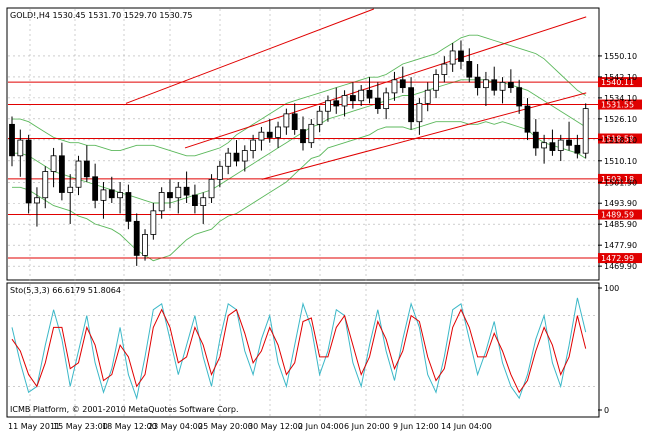 This screenshot has height=443, width=645. What do you see at coordinates (80, 426) in the screenshot?
I see `x-tick-label: 15 May 23:00` at bounding box center [80, 426].